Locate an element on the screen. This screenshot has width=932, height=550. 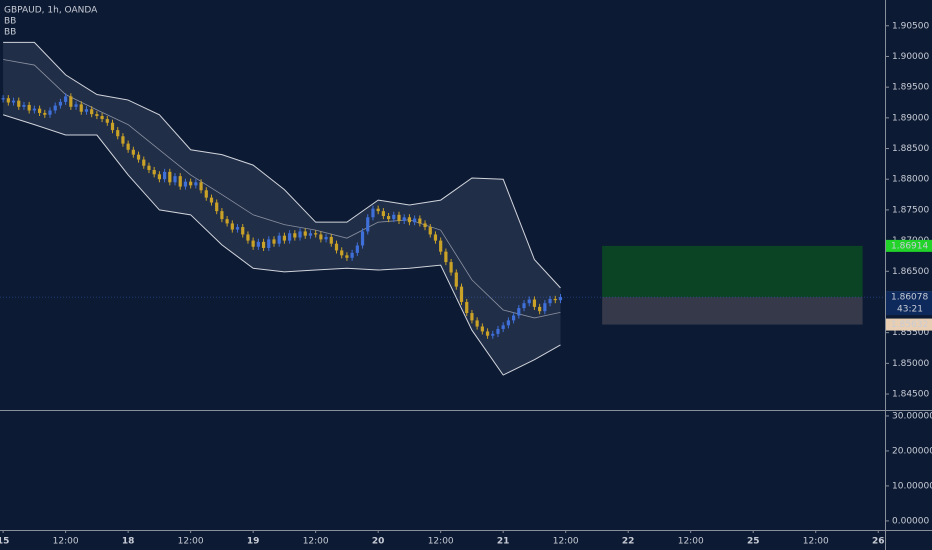
y-tick-label: 1.90000 is located at coordinates (910, 57).